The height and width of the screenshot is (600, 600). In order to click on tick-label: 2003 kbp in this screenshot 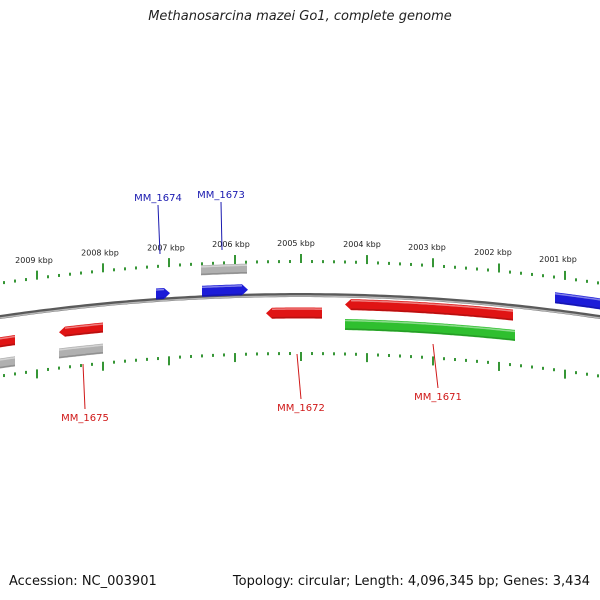, I will do `click(427, 247)`.